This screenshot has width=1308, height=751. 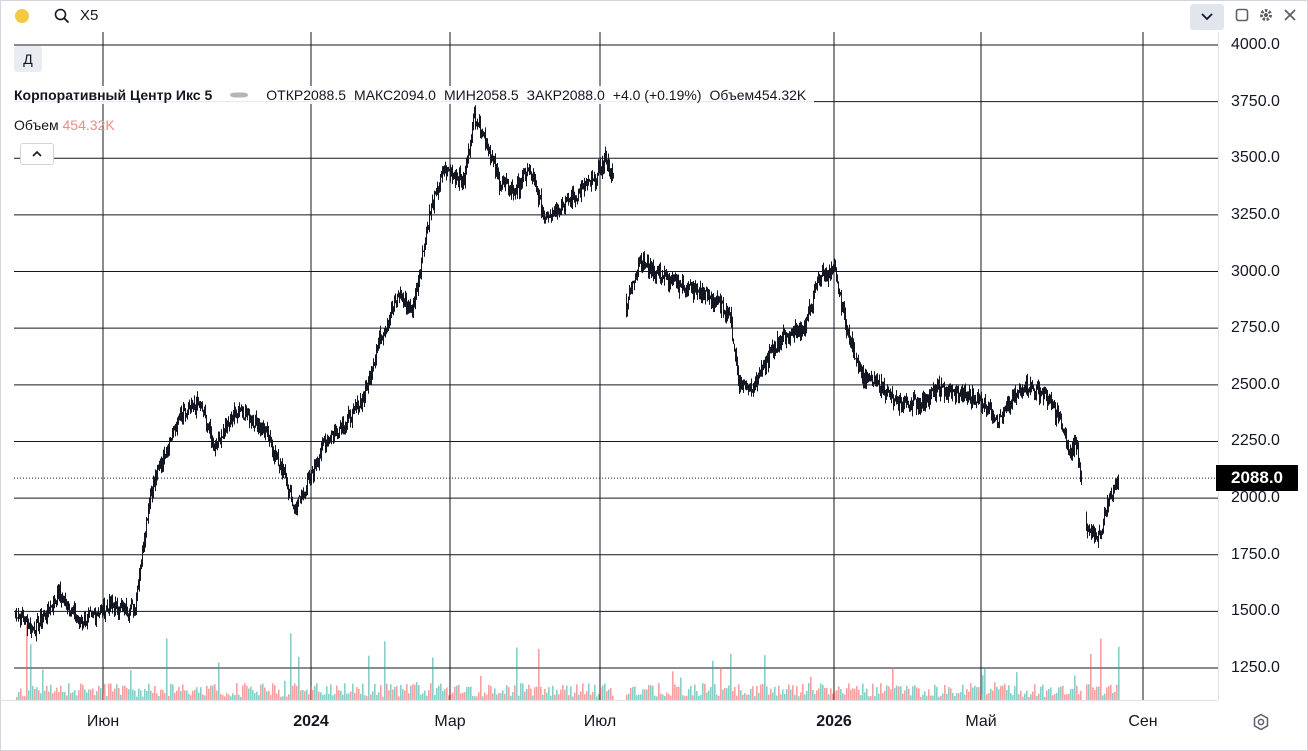 I want to click on chart-settings-gear-icon, so click(x=1261, y=722).